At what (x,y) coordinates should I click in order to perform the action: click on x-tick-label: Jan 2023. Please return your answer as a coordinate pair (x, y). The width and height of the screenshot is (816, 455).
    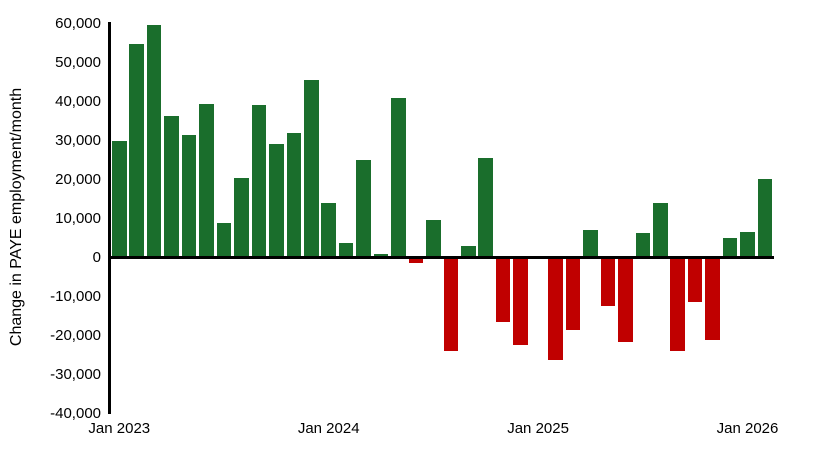
    Looking at the image, I should click on (119, 428).